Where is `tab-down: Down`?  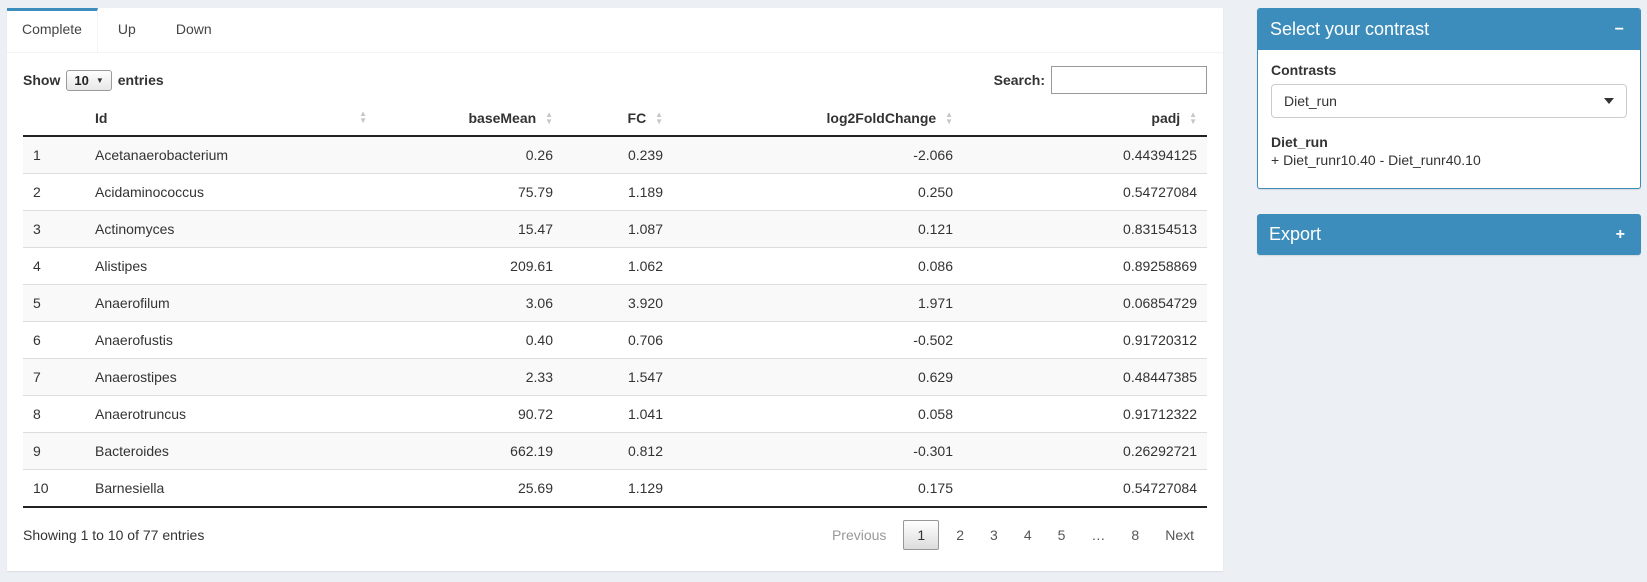 tab-down: Down is located at coordinates (193, 29).